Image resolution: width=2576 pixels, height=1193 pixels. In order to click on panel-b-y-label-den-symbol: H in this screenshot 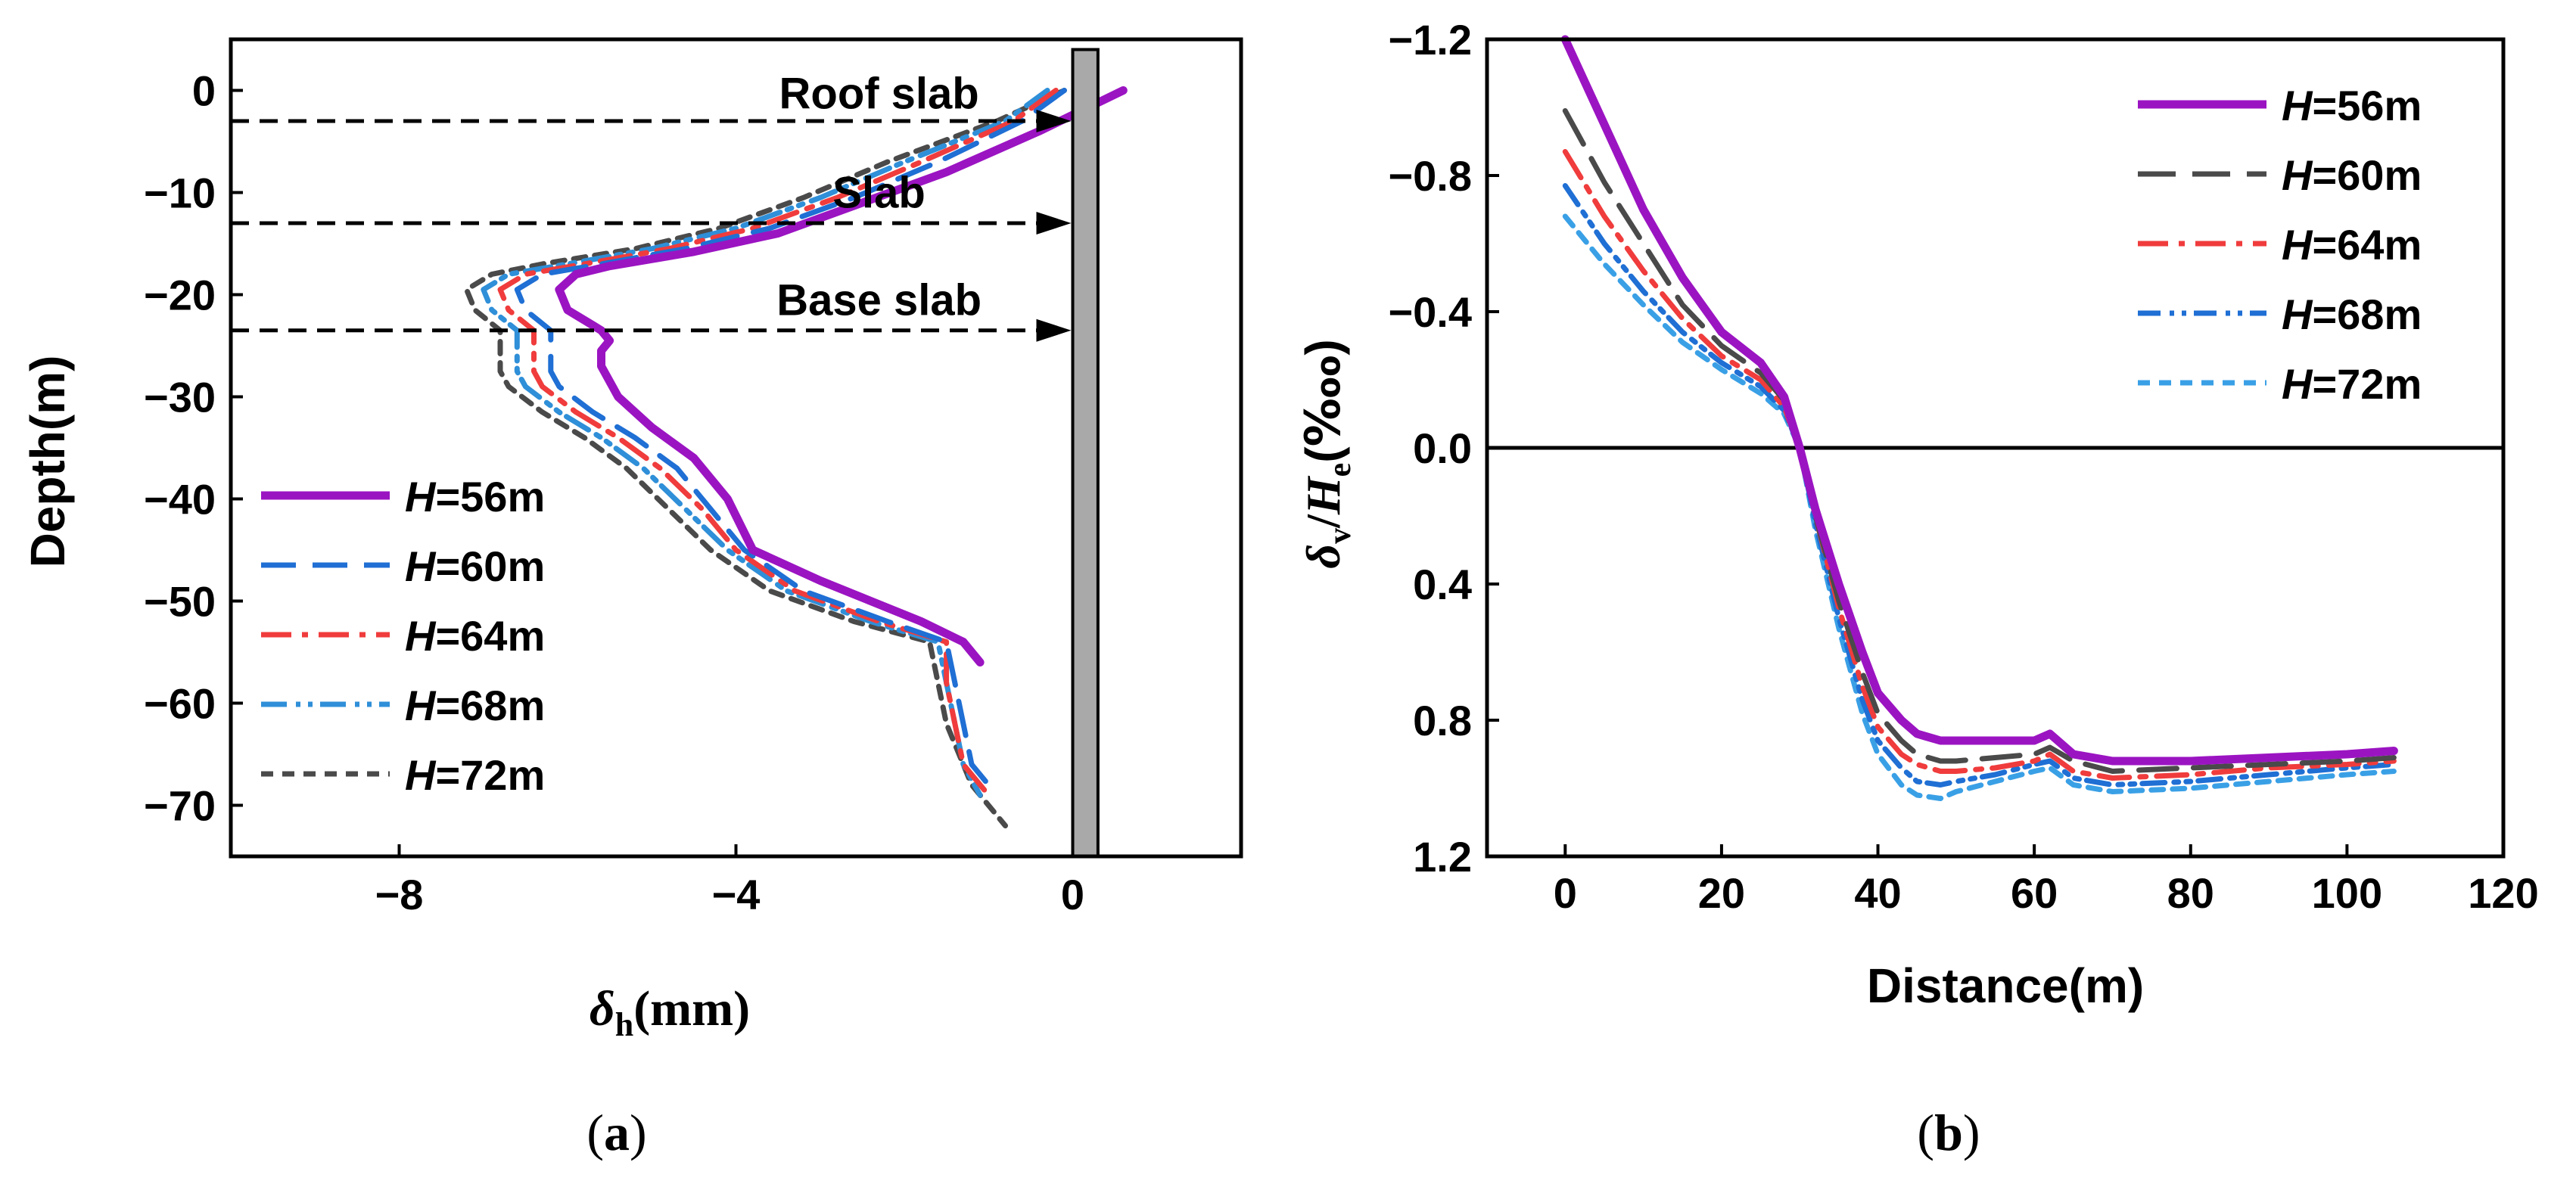, I will do `click(1323, 495)`.